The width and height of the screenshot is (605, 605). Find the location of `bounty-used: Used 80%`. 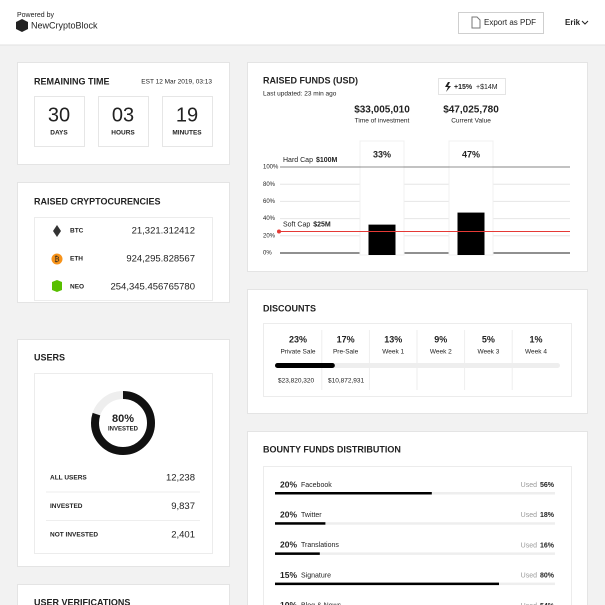

bounty-used: Used 80% is located at coordinates (538, 575).